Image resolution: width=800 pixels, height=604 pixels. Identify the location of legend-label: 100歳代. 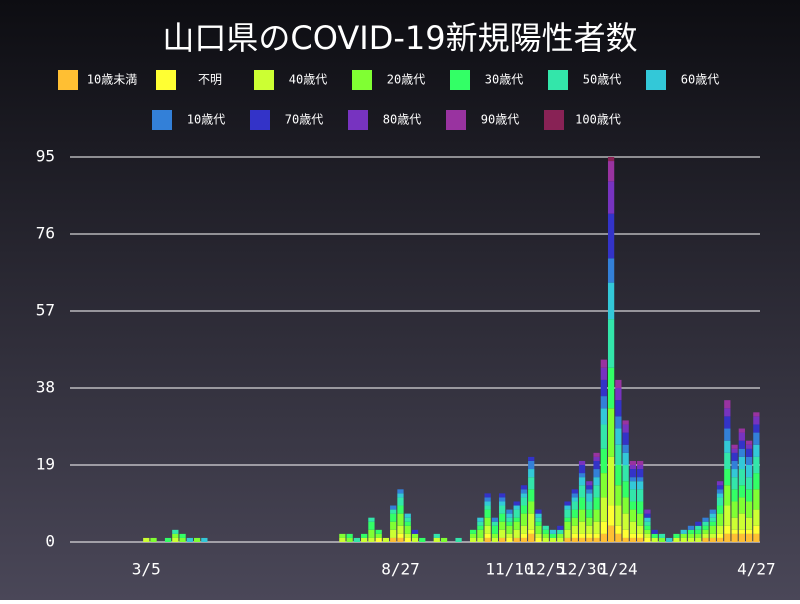
(598, 120).